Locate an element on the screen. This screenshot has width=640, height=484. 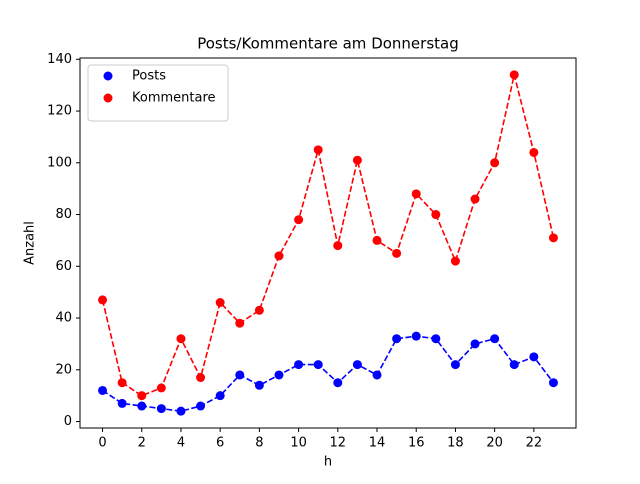
y-tick-label: 100 is located at coordinates (59, 162).